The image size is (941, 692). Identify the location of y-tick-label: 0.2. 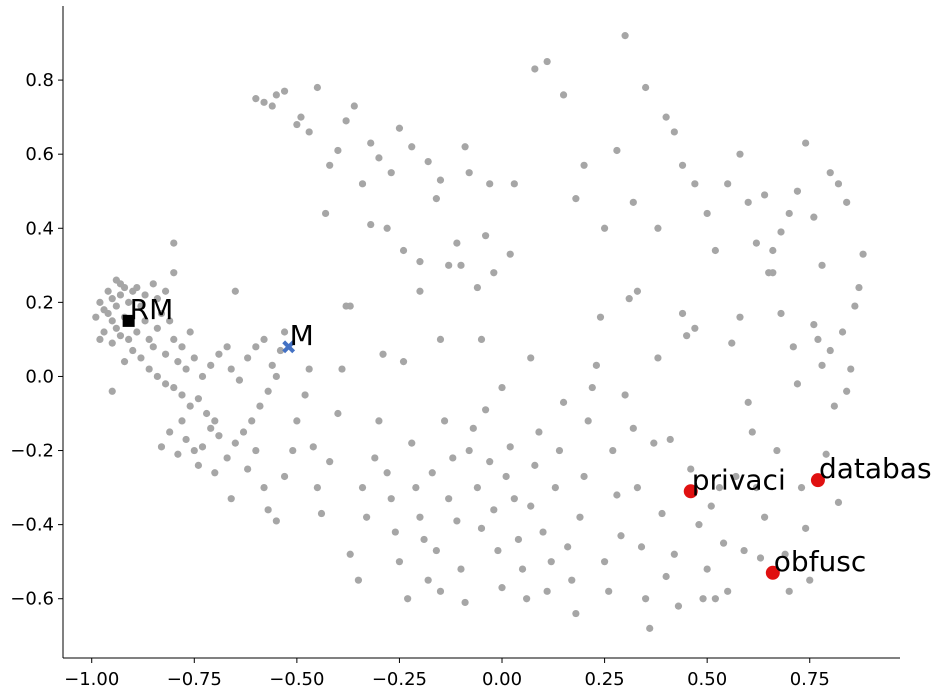
(39, 302).